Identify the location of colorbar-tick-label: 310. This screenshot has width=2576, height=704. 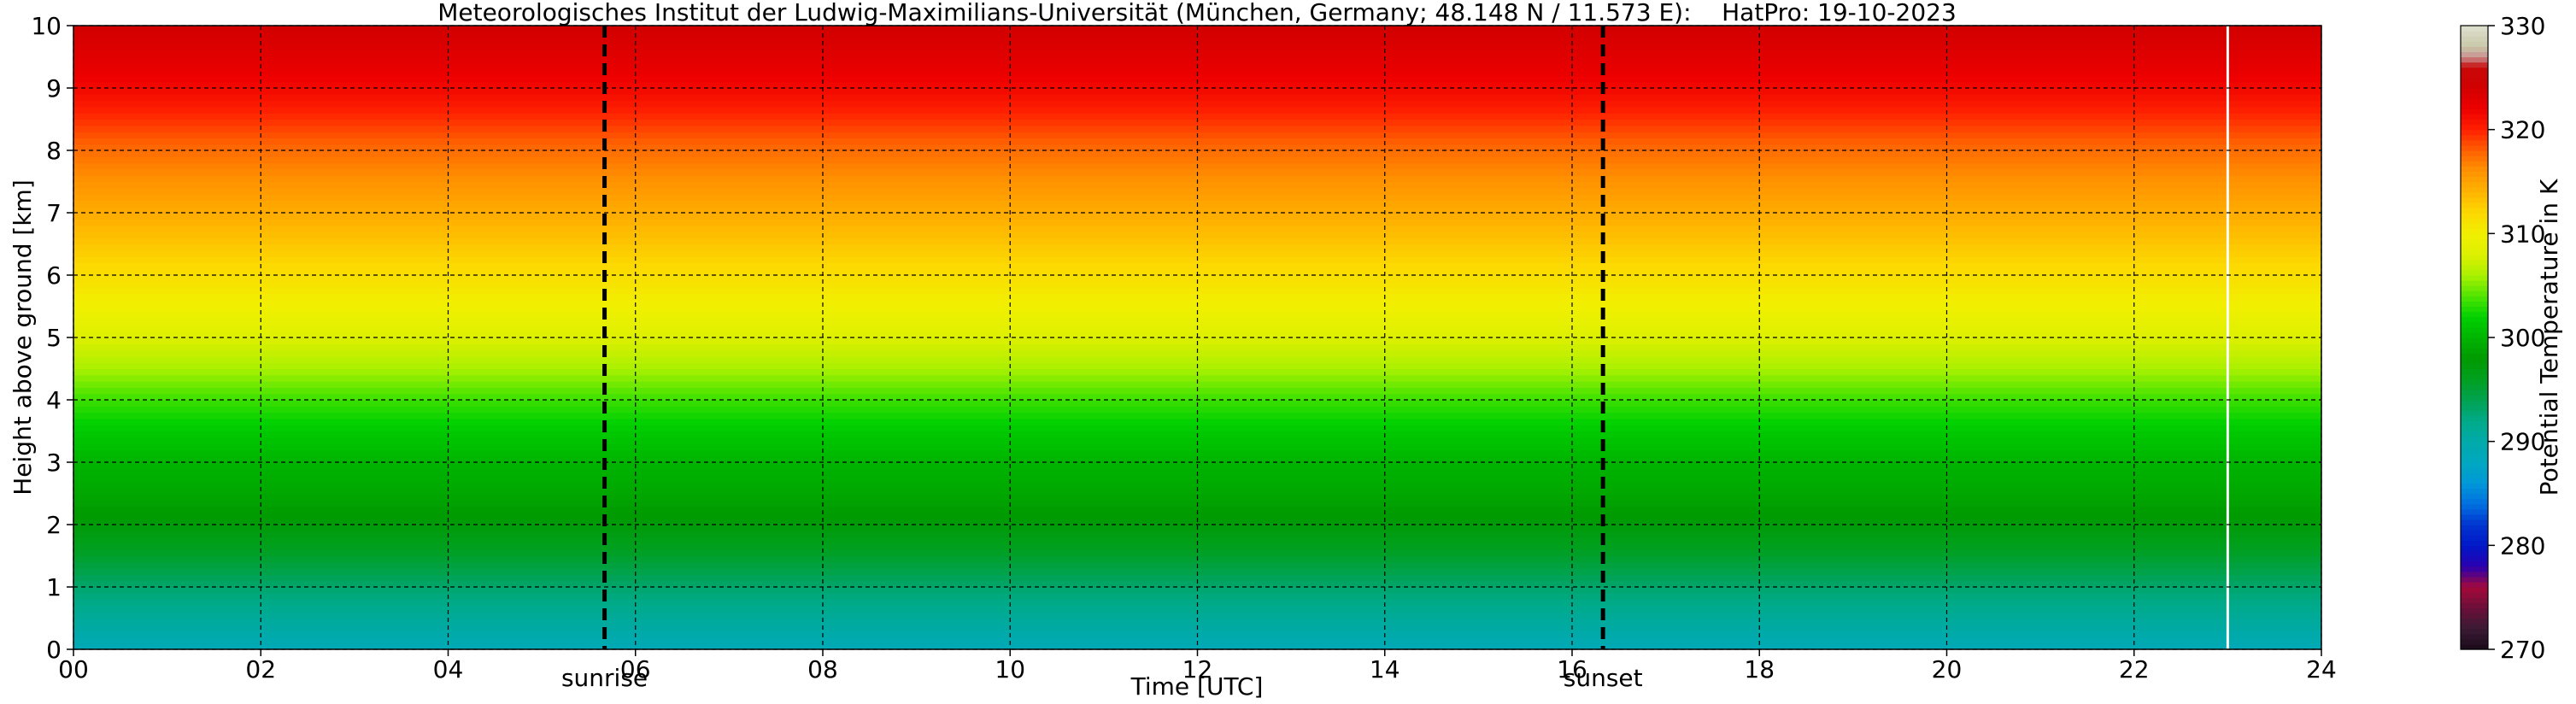
(2522, 234).